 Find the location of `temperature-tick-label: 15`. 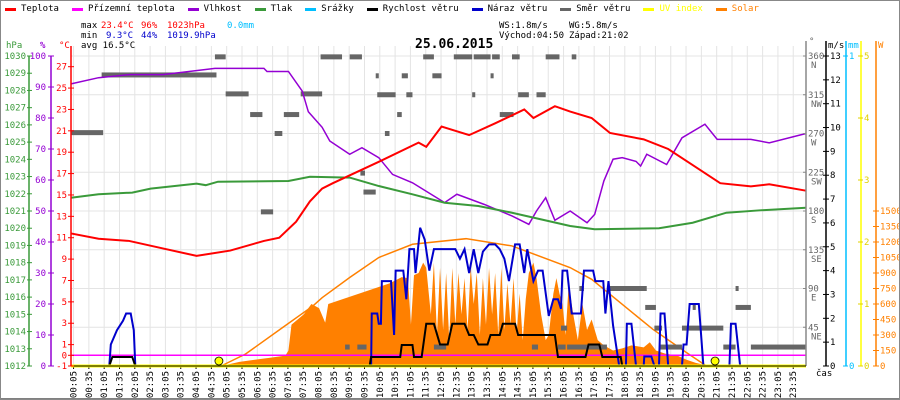

temperature-tick-label: 15 is located at coordinates (61, 196).